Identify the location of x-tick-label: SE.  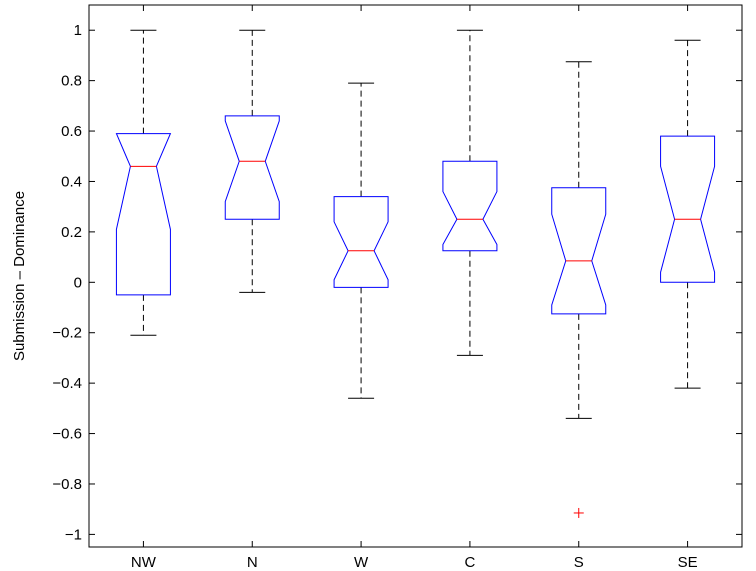
(688, 562).